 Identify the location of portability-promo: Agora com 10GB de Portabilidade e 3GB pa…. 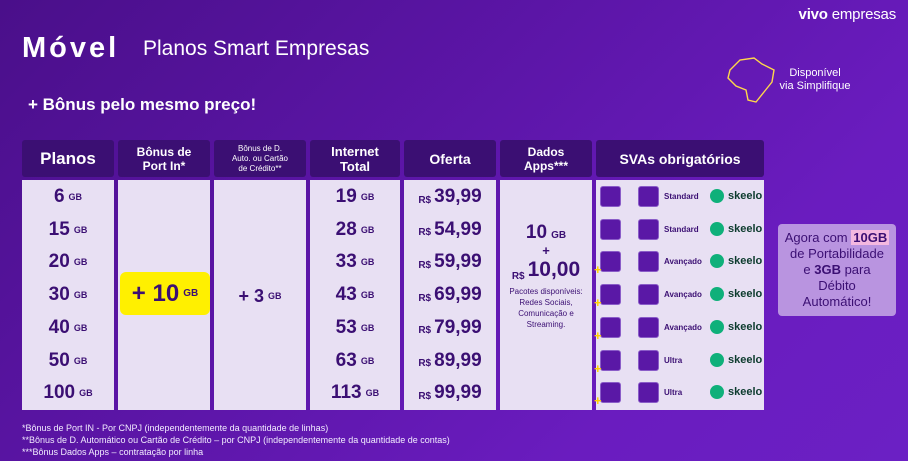
(837, 270).